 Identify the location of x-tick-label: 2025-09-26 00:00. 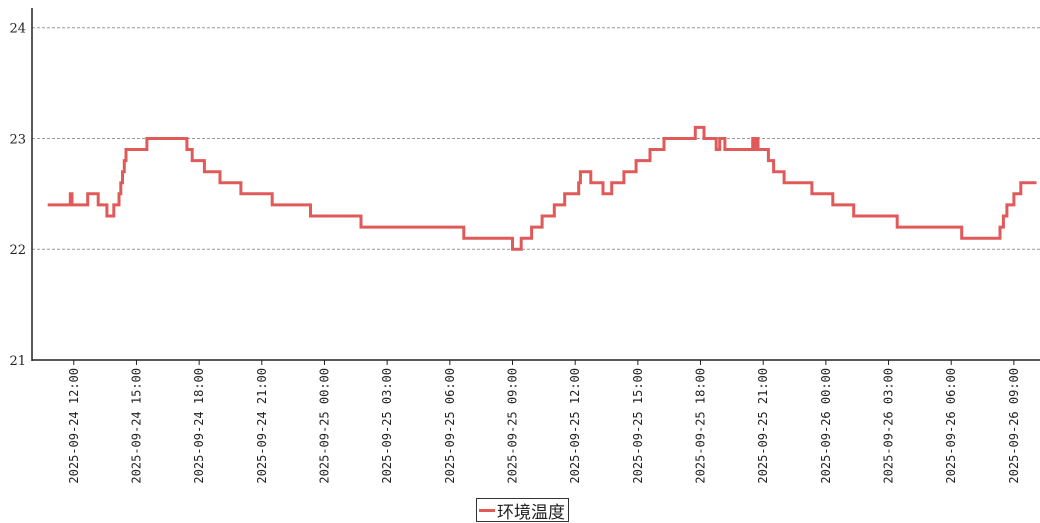
(826, 426).